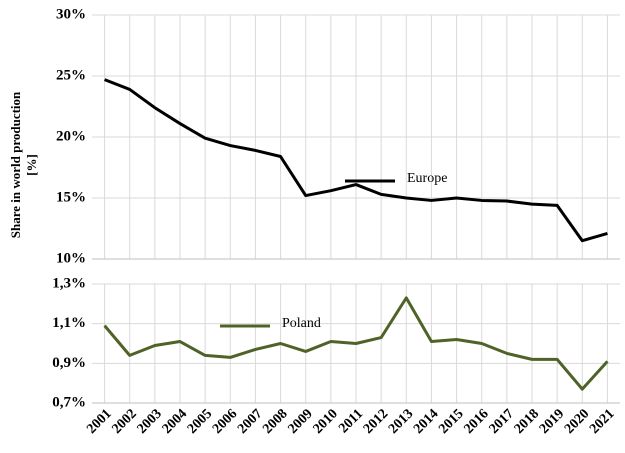  What do you see at coordinates (69, 363) in the screenshot?
I see `y-tick-label: 0,9%` at bounding box center [69, 363].